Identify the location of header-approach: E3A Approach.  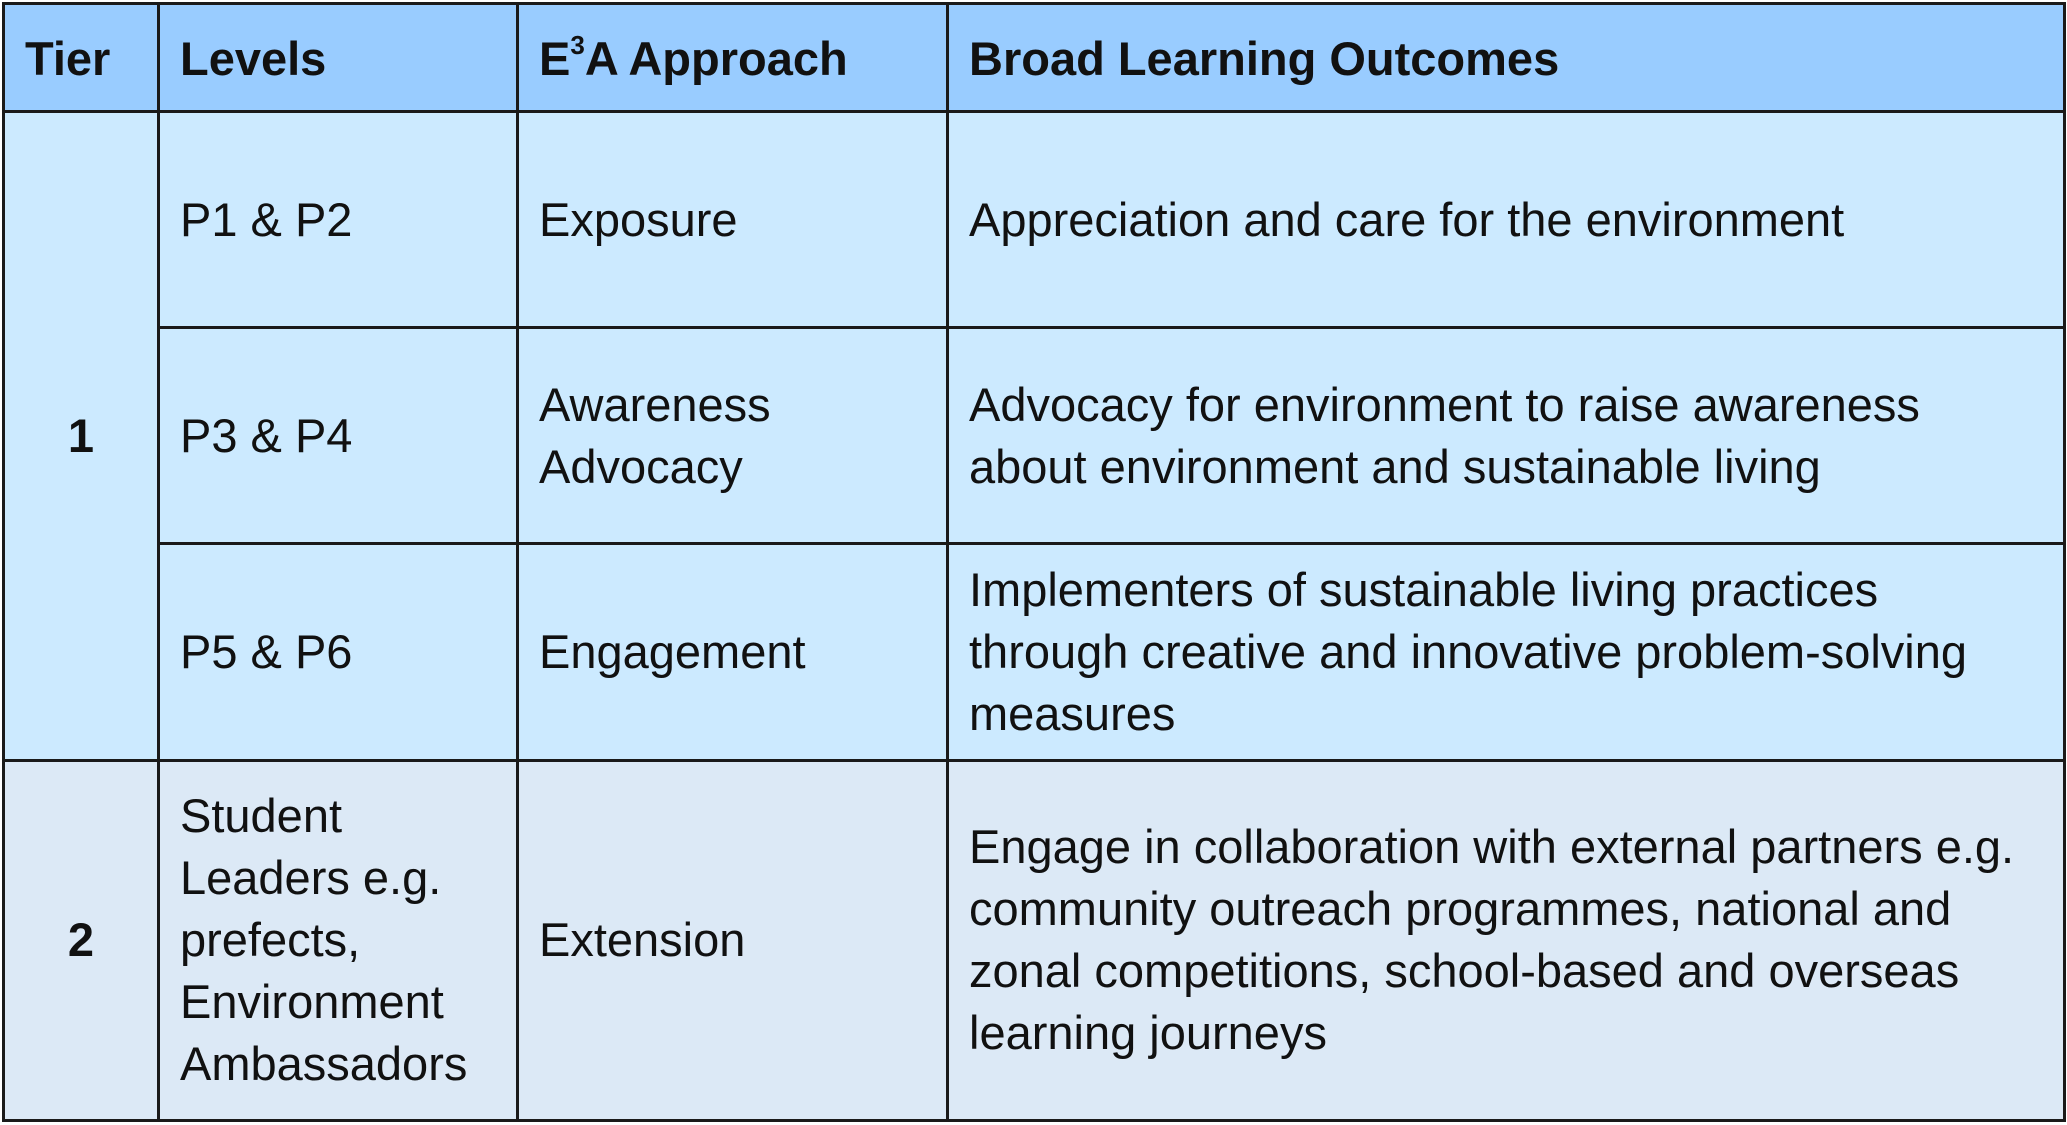
(732, 57).